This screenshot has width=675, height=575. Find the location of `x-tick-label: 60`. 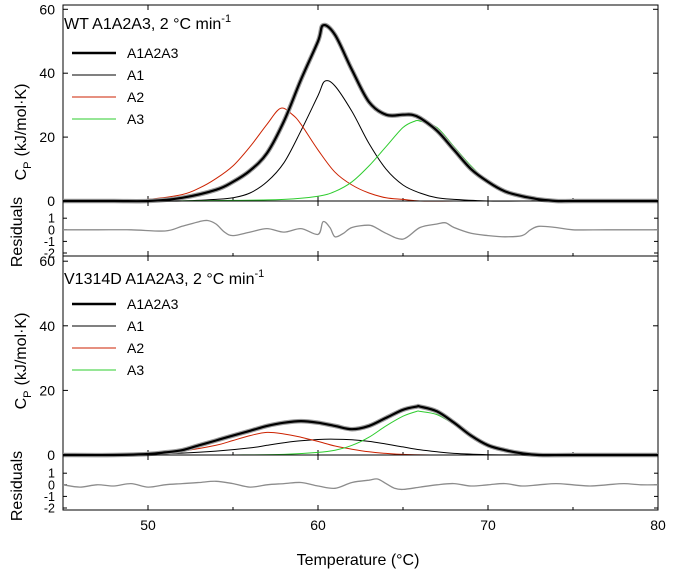

x-tick-label: 60 is located at coordinates (318, 525).